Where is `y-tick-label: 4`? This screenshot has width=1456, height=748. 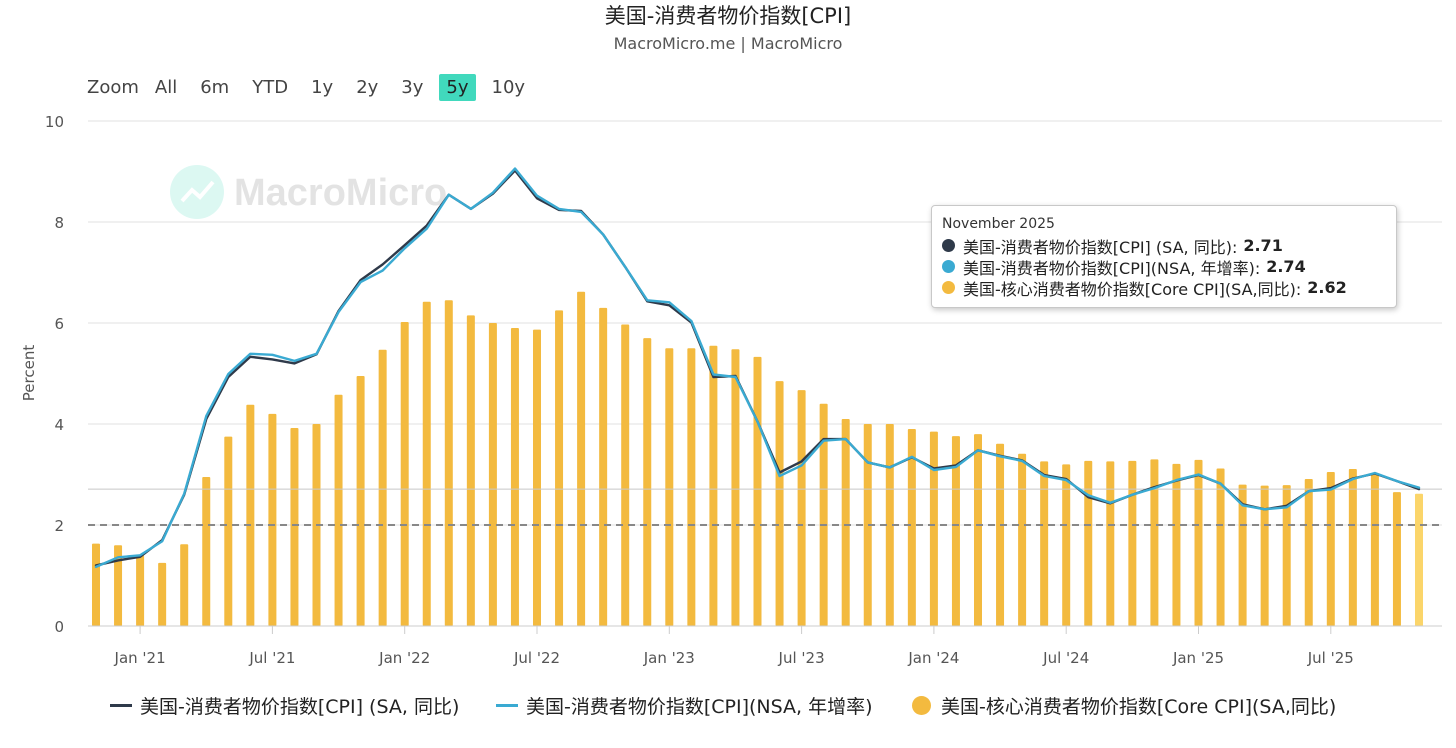
y-tick-label: 4 is located at coordinates (59, 425).